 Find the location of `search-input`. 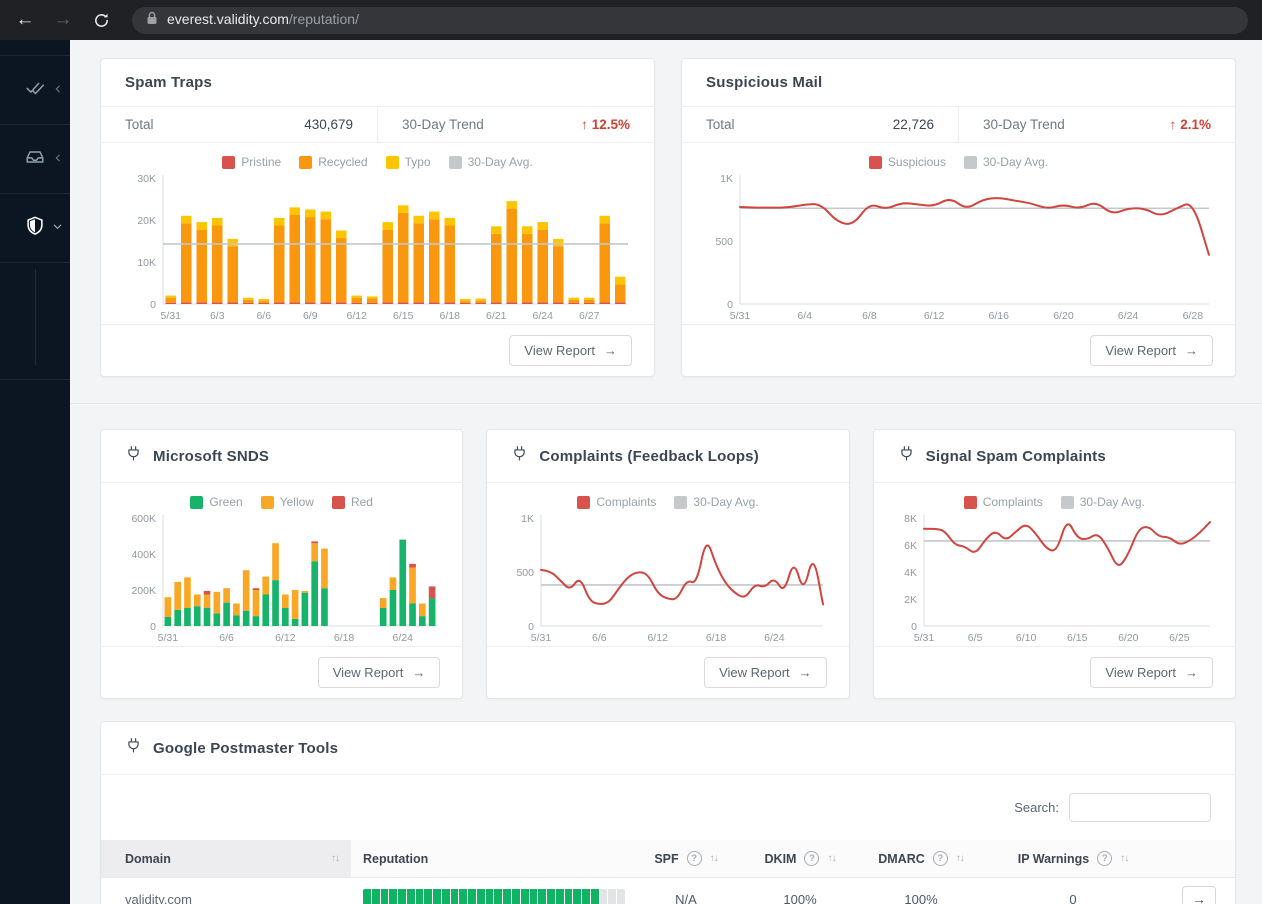

search-input is located at coordinates (1140, 807).